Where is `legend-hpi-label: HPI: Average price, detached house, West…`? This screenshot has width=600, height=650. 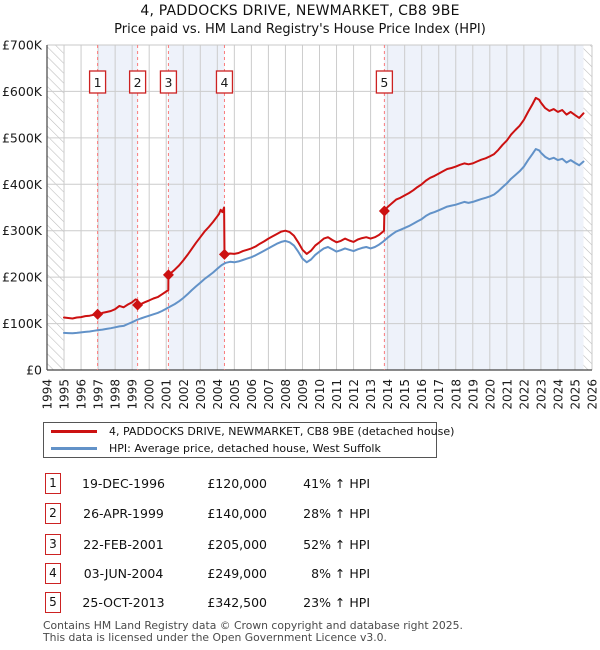 legend-hpi-label: HPI: Average price, detached house, West… is located at coordinates (245, 448).